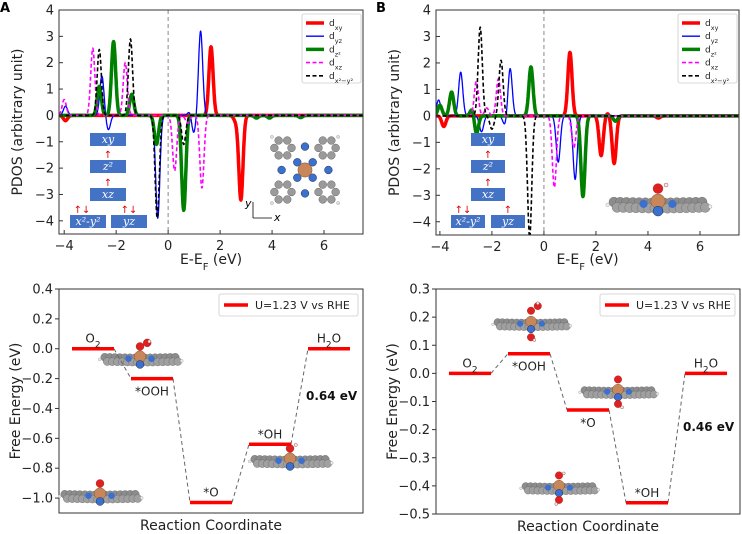  What do you see at coordinates (381, 8) in the screenshot?
I see `panel-label-b: B` at bounding box center [381, 8].